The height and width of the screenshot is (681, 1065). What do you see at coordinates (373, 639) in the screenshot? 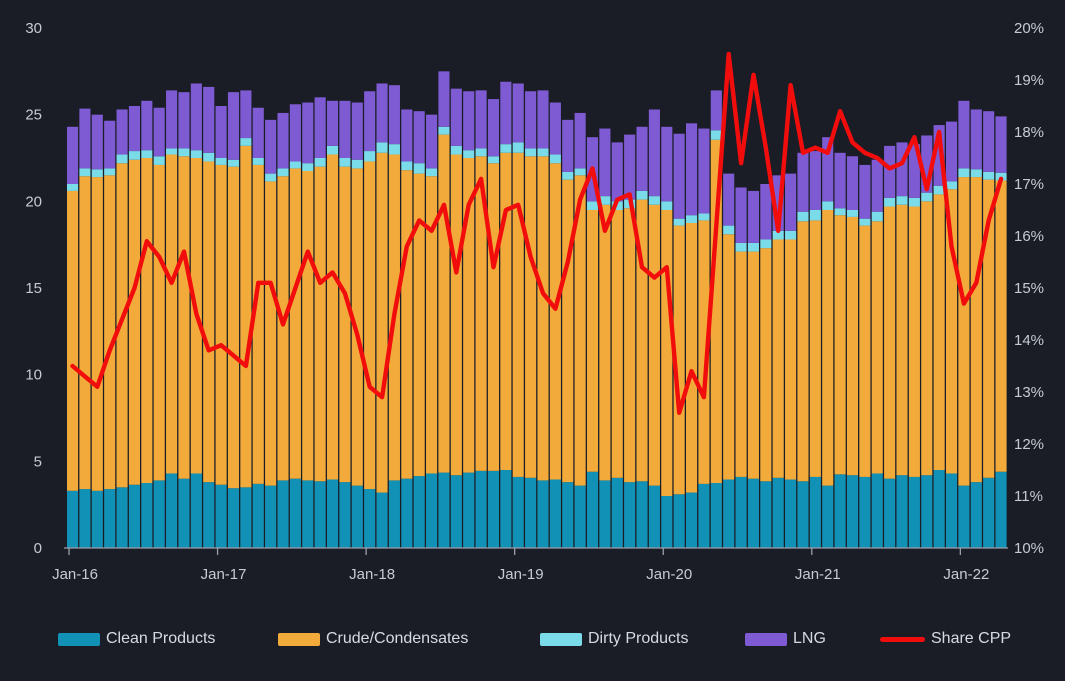
I see `legend-item-crude-condensates: Crude/Condensates` at bounding box center [373, 639].